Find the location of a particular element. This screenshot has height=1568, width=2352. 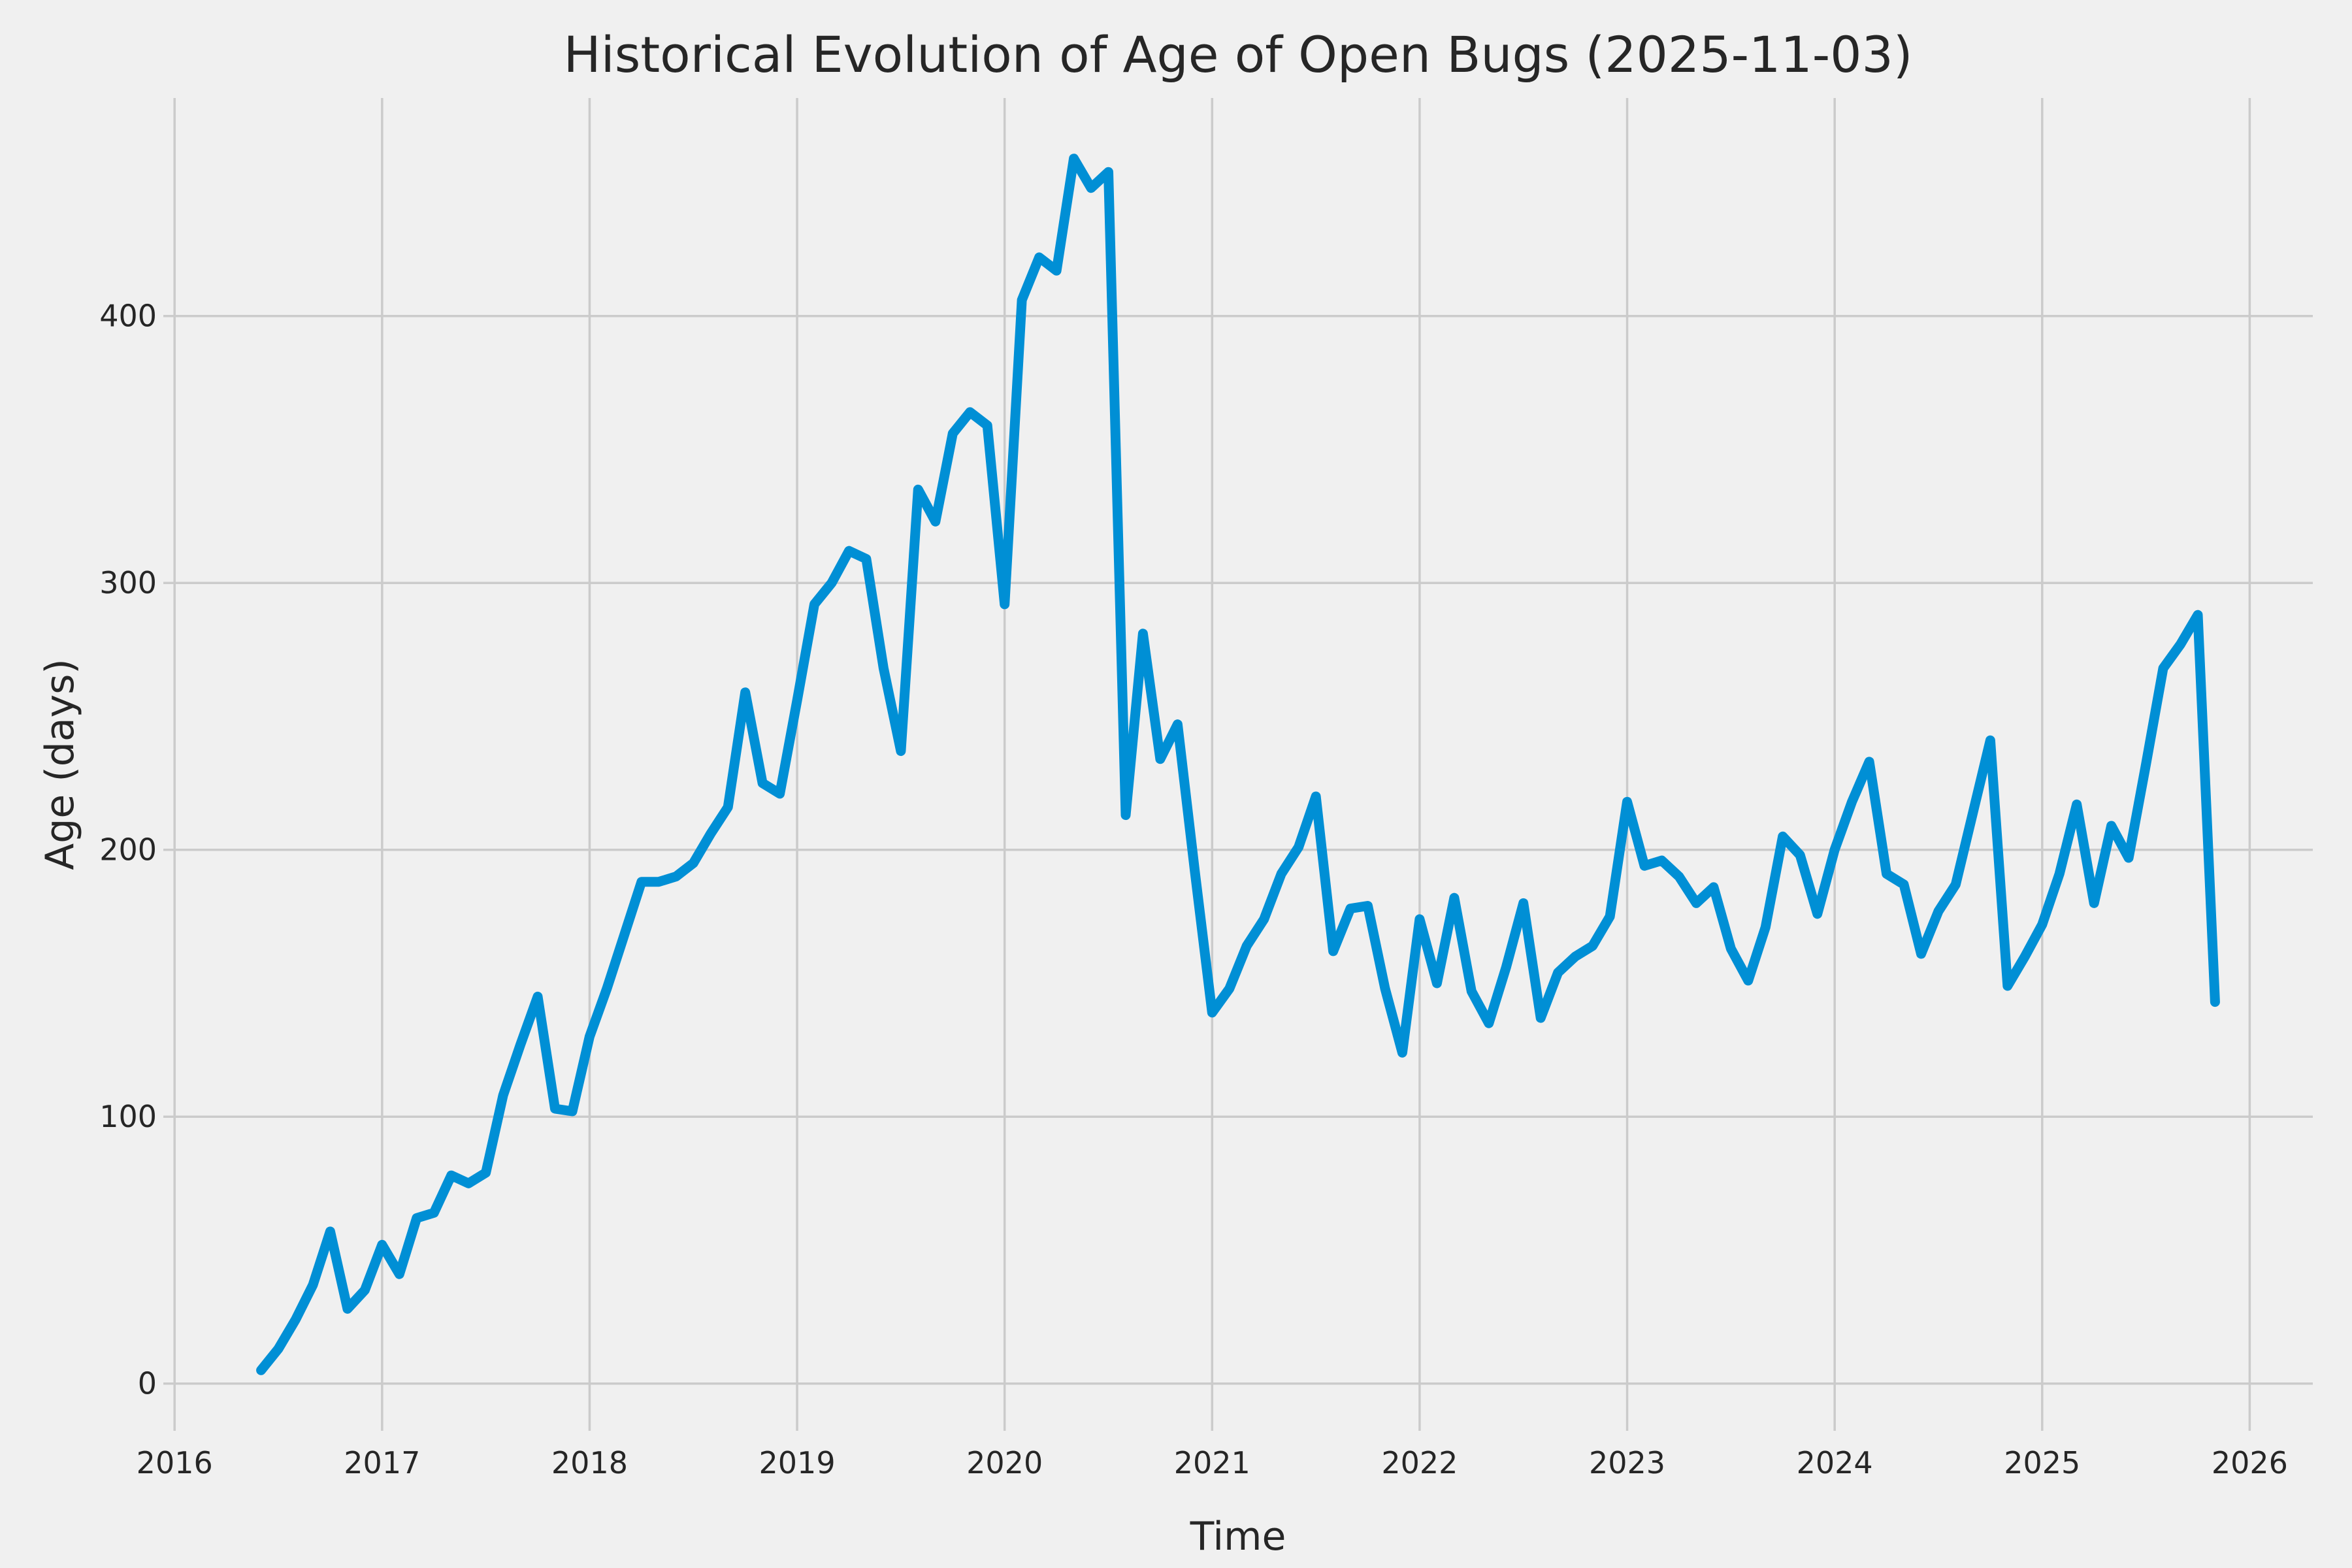

y-axis-label: Age (days) is located at coordinates (60, 764).